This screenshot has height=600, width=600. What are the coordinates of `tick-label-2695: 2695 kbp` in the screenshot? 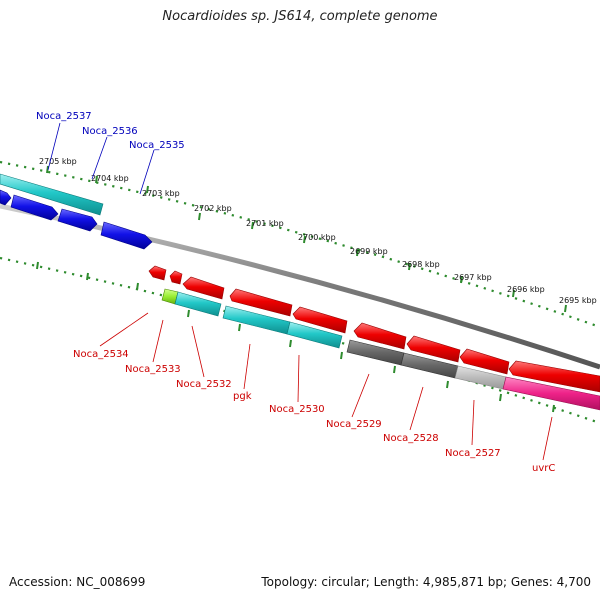 It's located at (578, 300).